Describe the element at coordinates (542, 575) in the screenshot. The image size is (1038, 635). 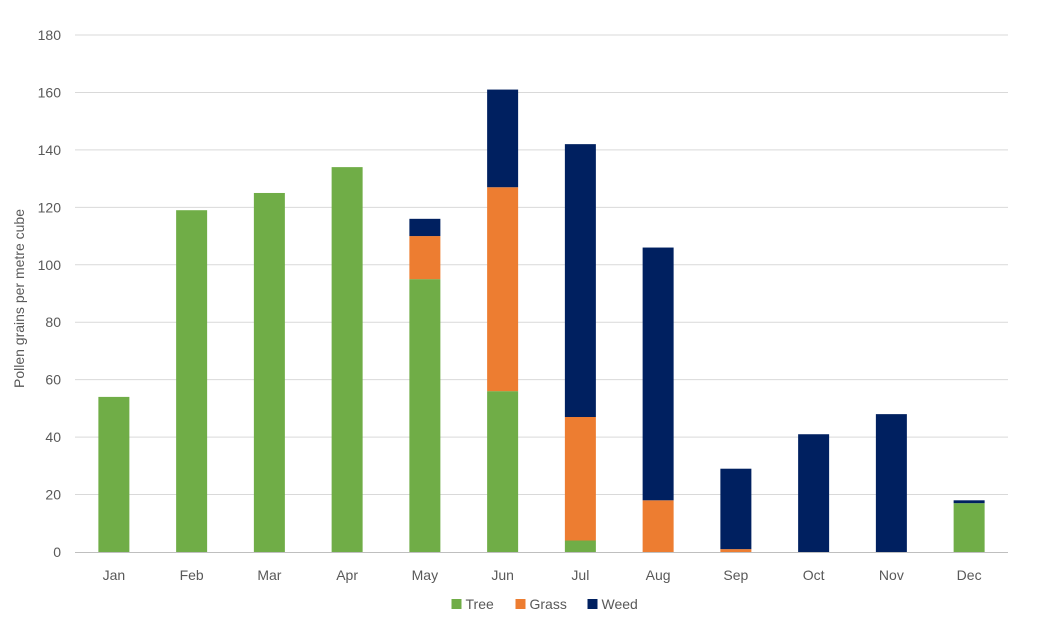
I see `x-axis-tick-labels: Jan Feb Mar Apr May Jun Jul Aug Sep Oct Nov Dec` at that location.